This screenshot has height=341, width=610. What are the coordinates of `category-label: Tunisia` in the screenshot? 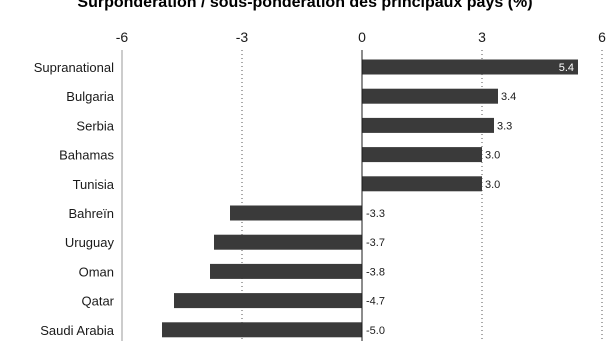 It's located at (94, 184).